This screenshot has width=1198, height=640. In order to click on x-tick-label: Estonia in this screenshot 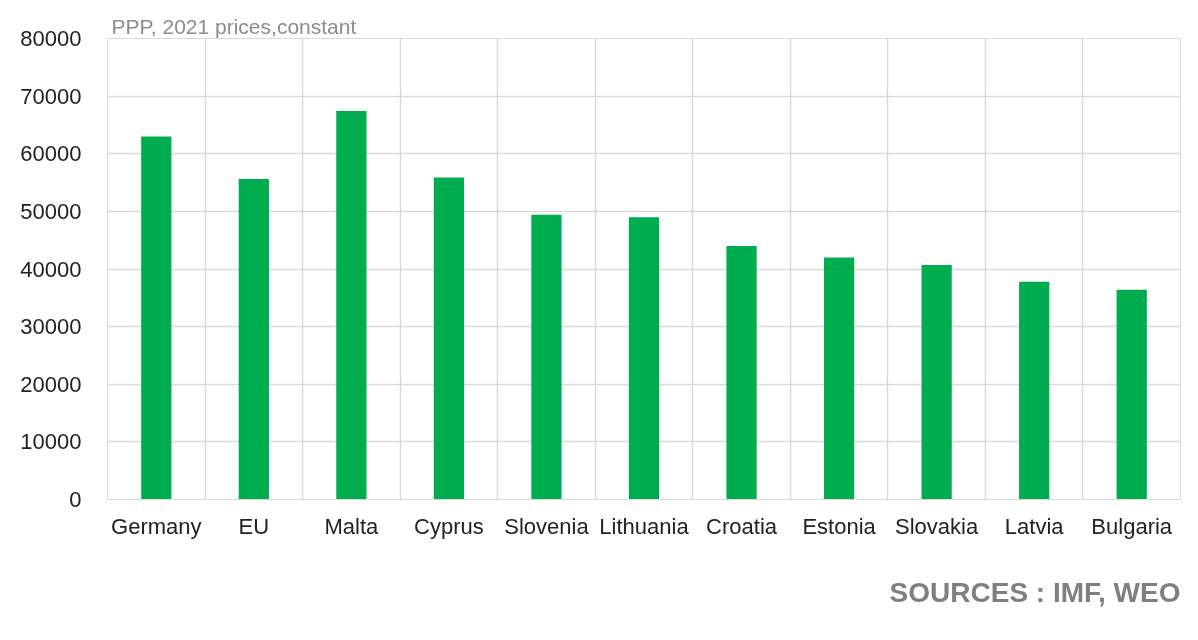, I will do `click(839, 526)`.